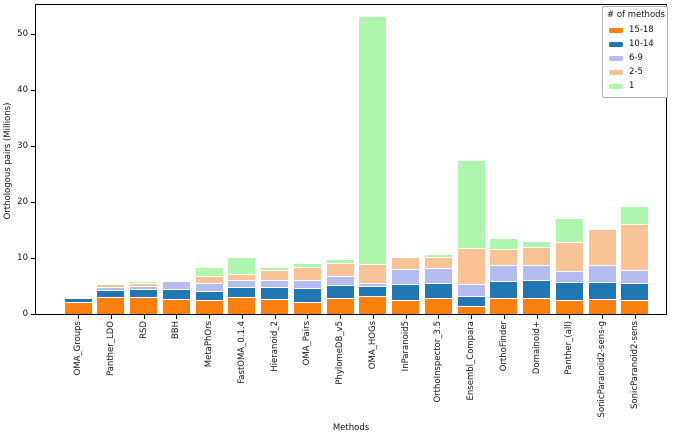 This screenshot has width=682, height=439. Describe the element at coordinates (438, 284) in the screenshot. I see `bar-OrthoInspector_3.5` at that location.